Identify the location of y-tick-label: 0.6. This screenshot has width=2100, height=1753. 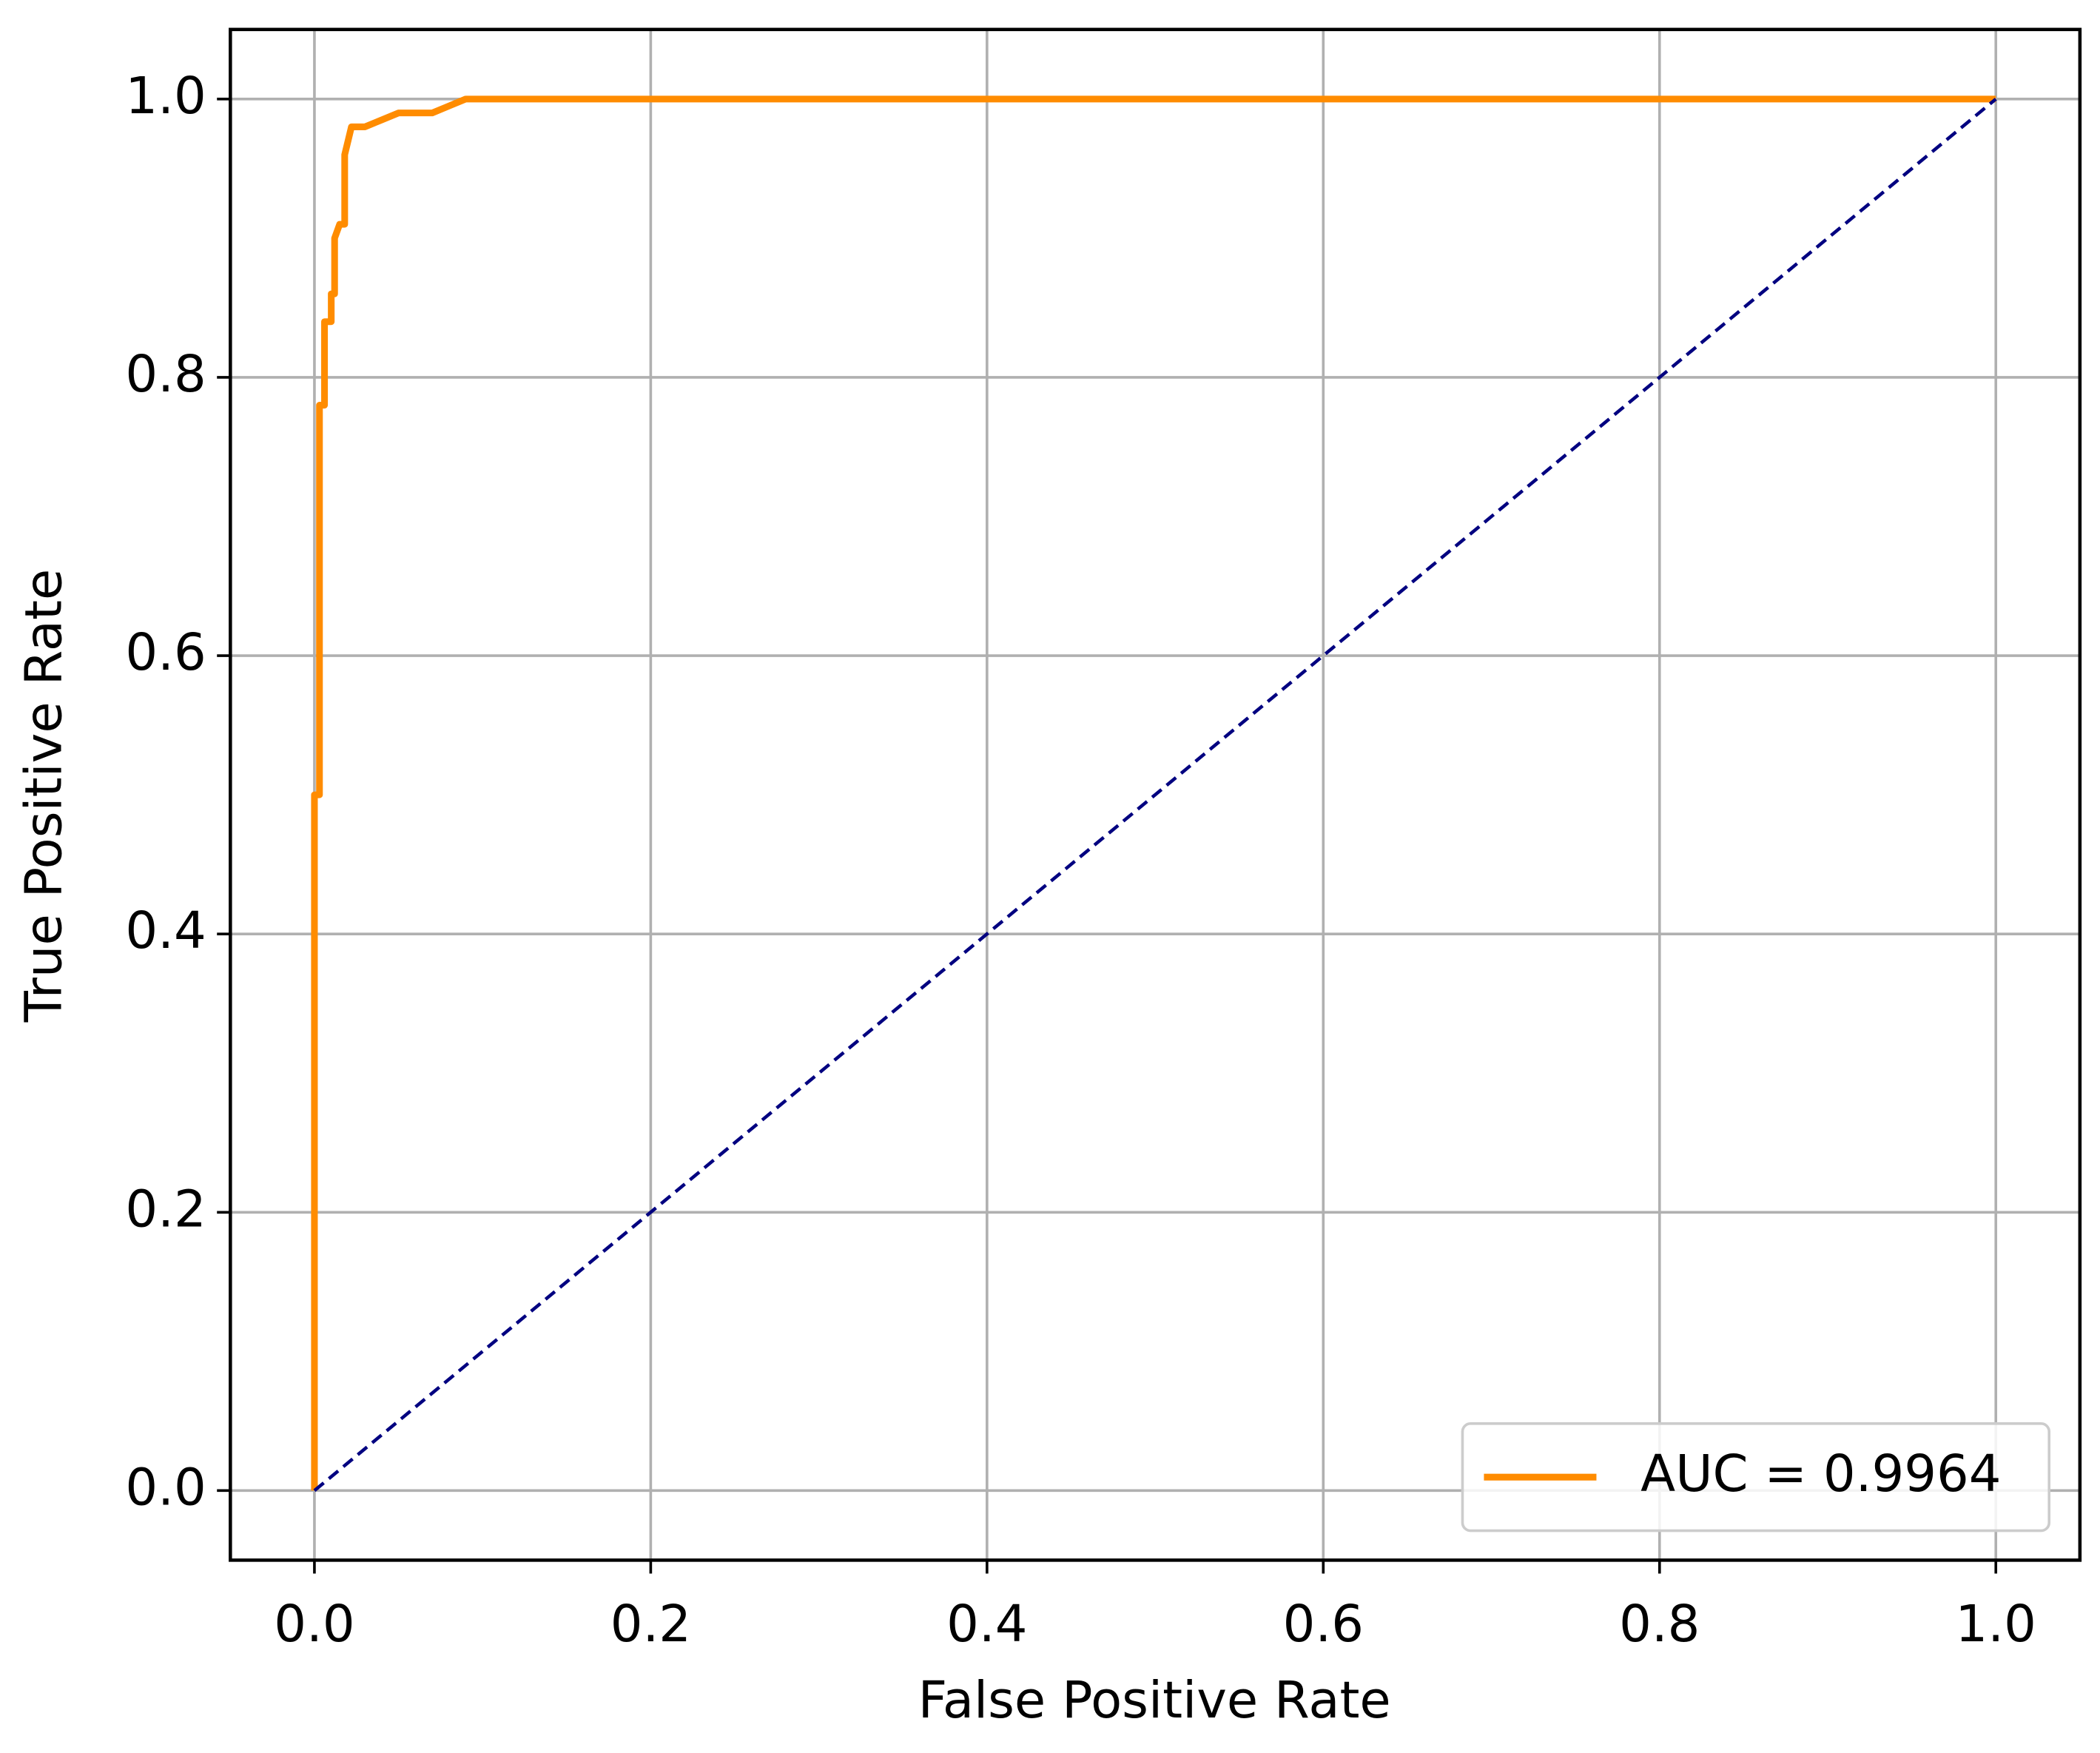
(165, 652).